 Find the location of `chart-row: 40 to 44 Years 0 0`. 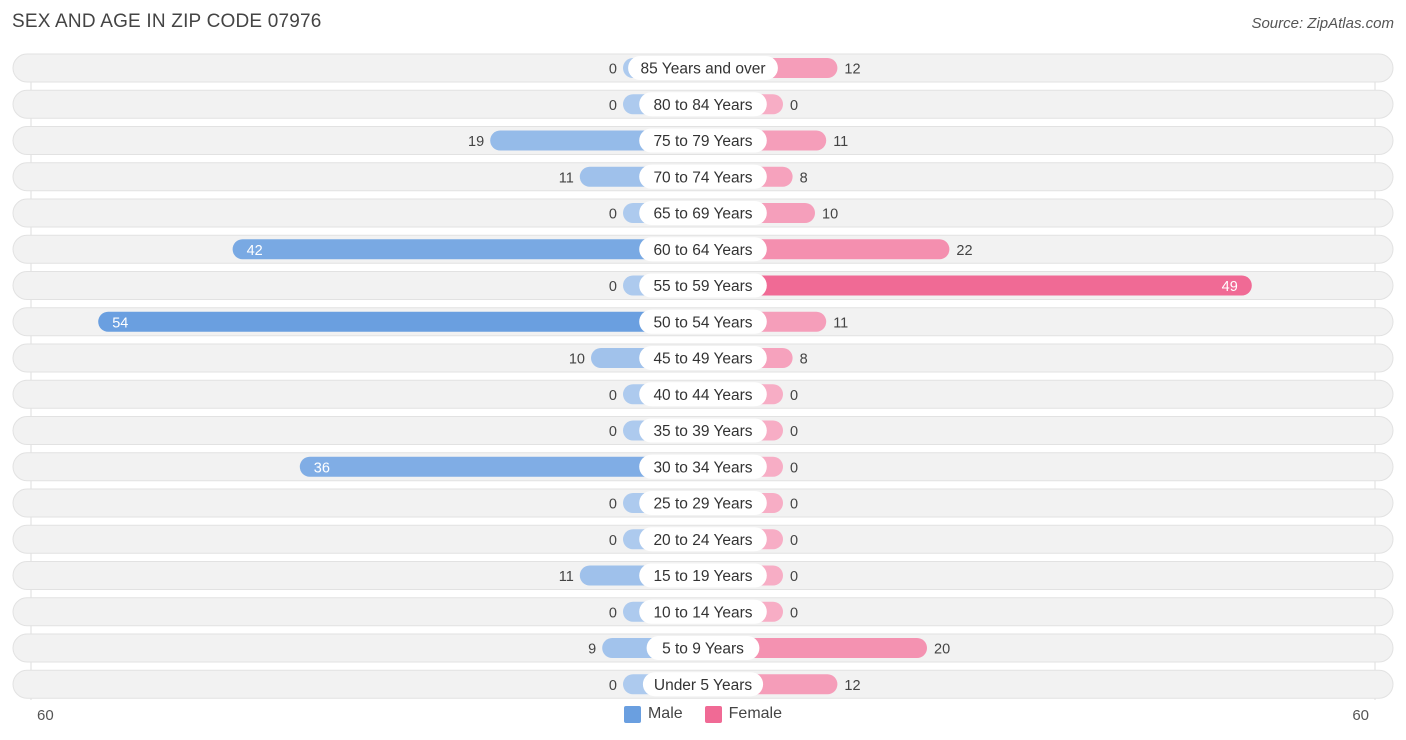

chart-row: 40 to 44 Years 0 0 is located at coordinates (703, 394).